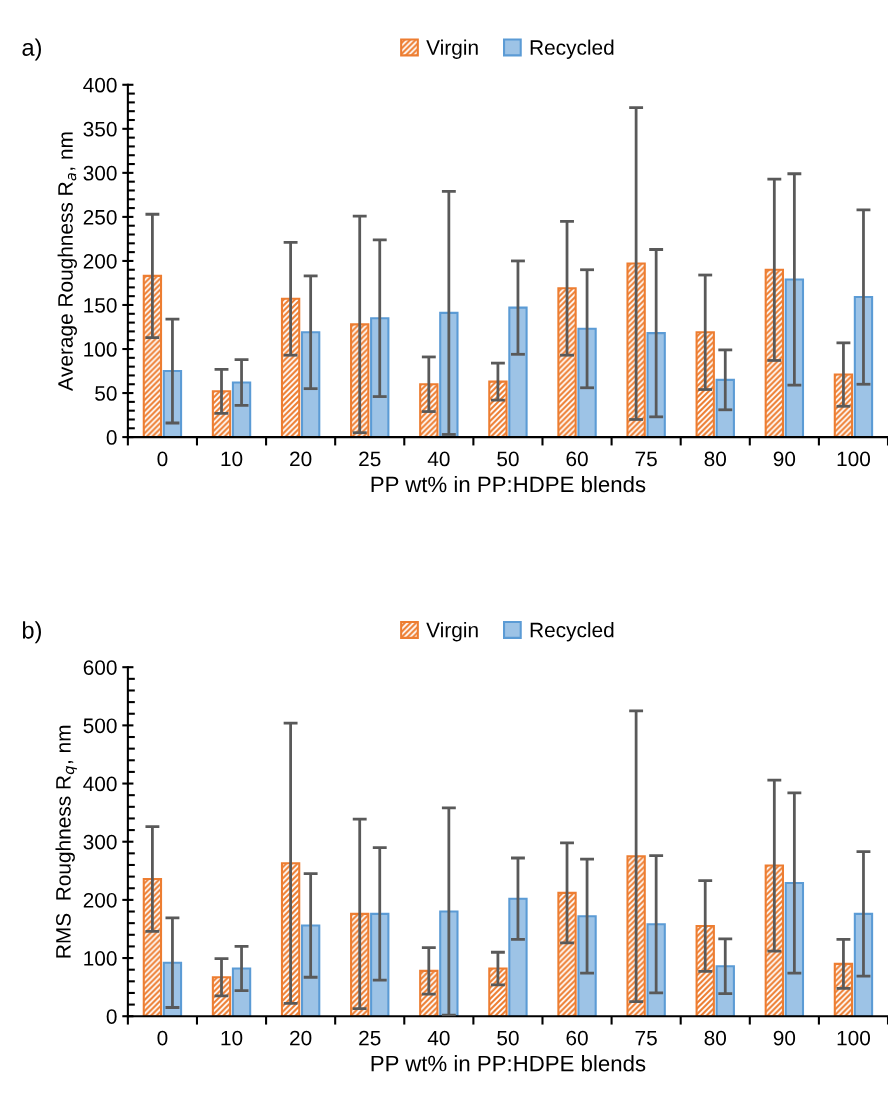 This screenshot has width=888, height=1101. Describe the element at coordinates (66, 841) in the screenshot. I see `y-axis-title: RMS Roughness R$_{q}$, nm` at that location.